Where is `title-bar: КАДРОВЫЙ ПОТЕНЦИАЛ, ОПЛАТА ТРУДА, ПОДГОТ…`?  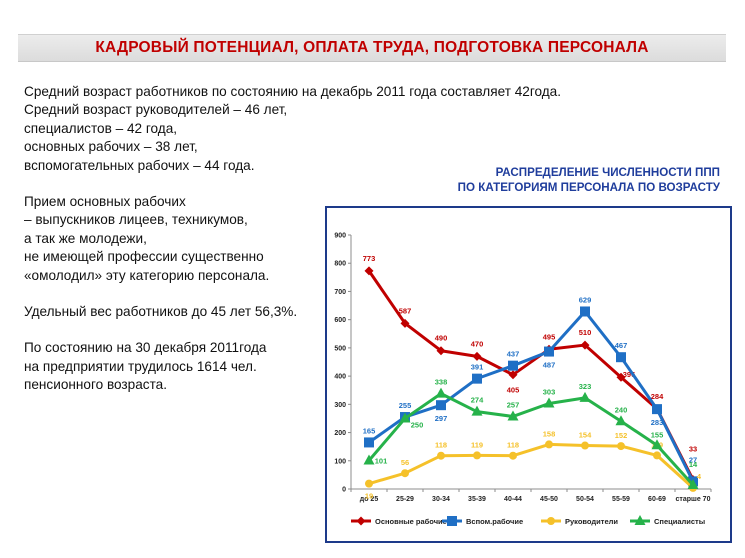
title-bar: КАДРОВЫЙ ПОТЕНЦИАЛ, ОПЛАТА ТРУДА, ПОДГОТ… is located at coordinates (372, 48).